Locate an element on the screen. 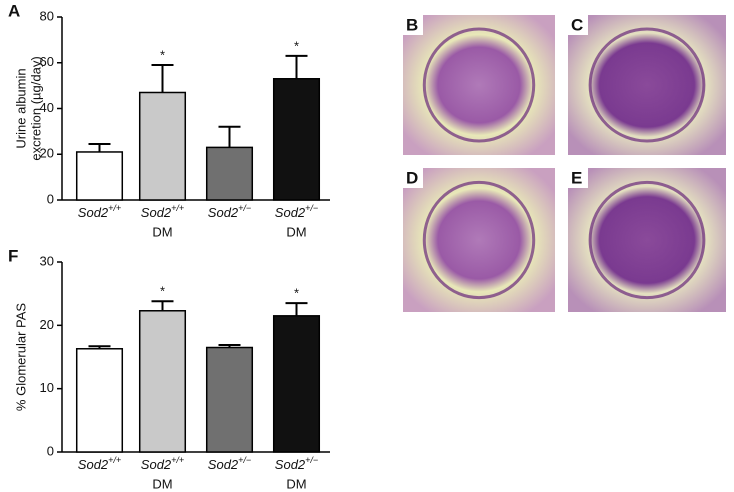  y-tick-label: 60 is located at coordinates (47, 61).